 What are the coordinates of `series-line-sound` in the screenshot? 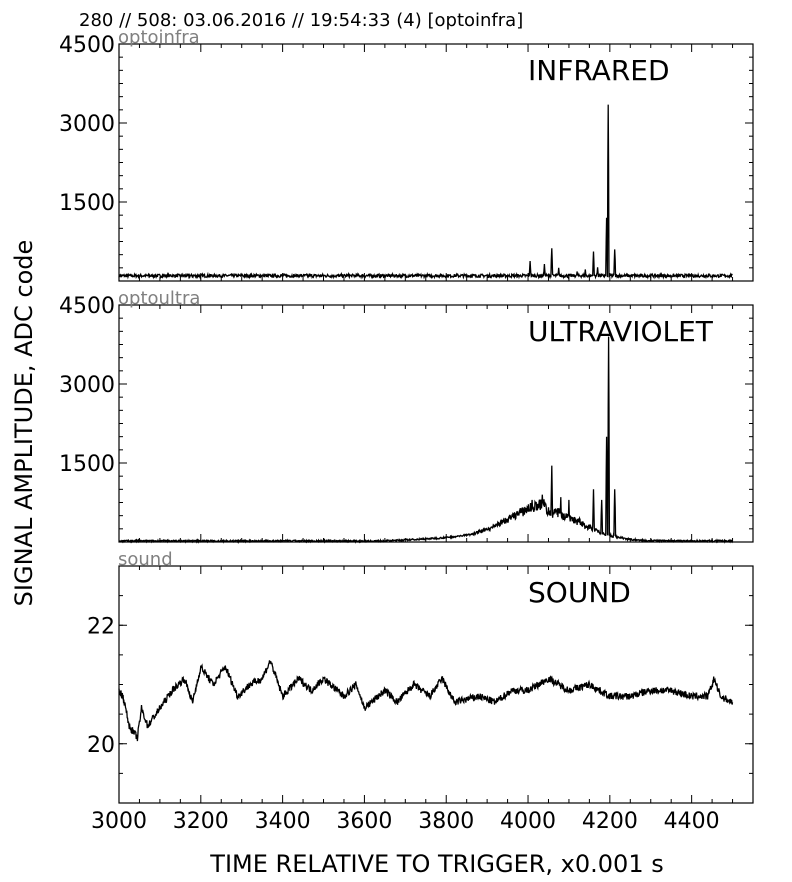 It's located at (426, 701).